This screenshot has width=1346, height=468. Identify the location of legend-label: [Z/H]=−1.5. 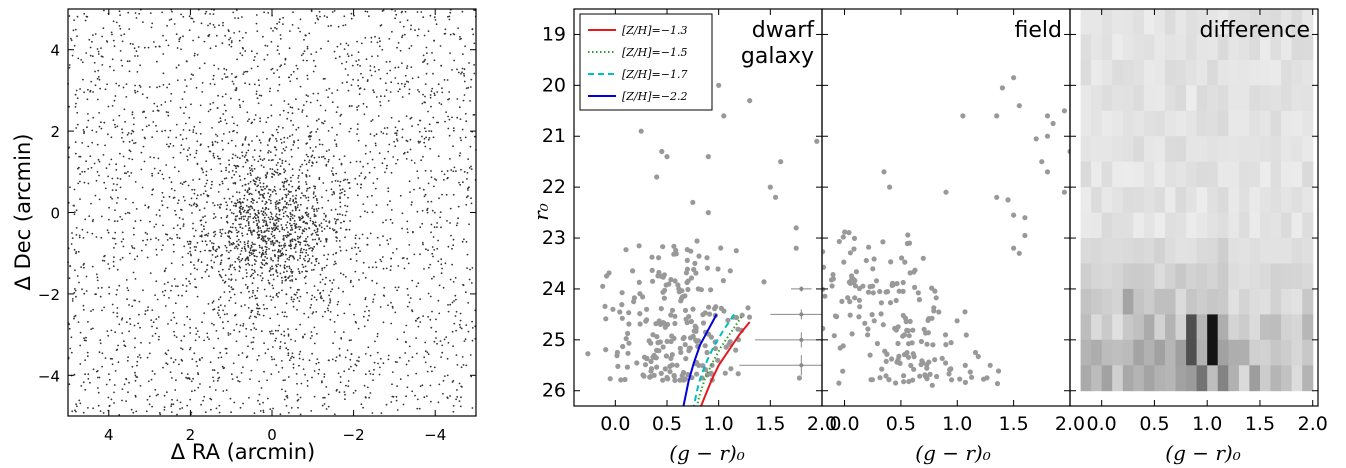
(654, 52).